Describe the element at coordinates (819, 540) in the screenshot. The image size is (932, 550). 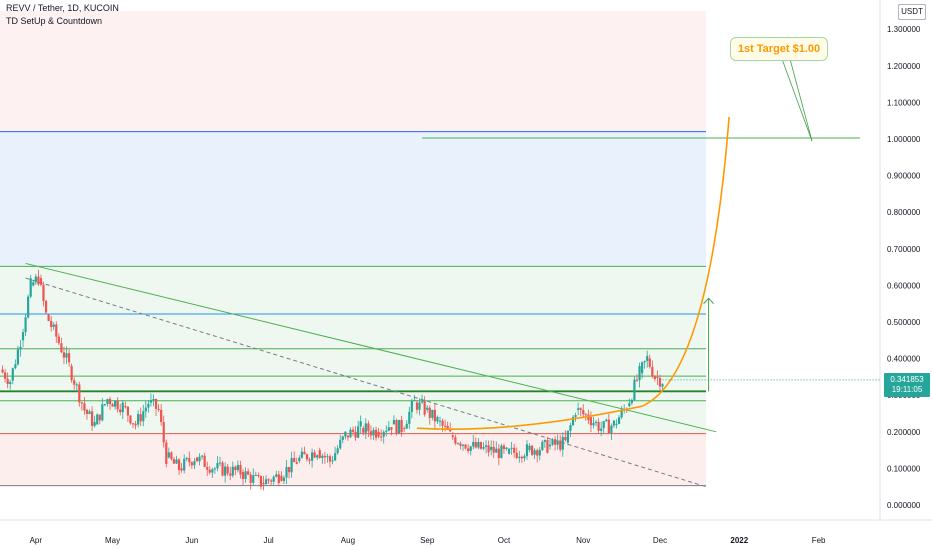
I see `time-tick-label: Feb` at that location.